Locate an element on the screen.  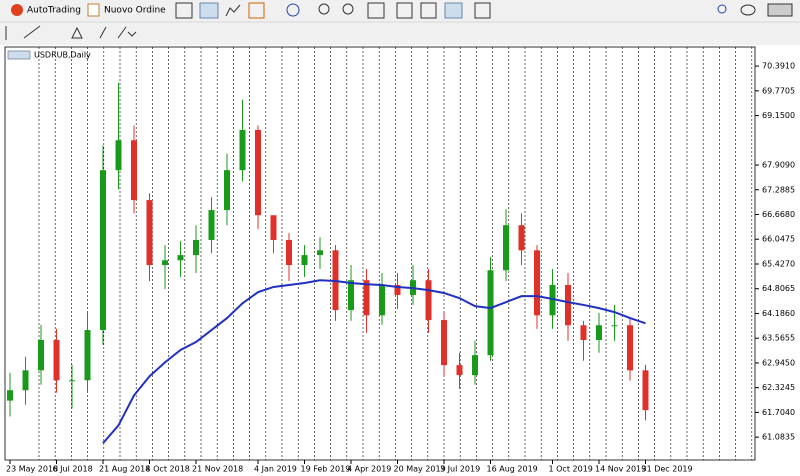
x-tick-label: 14 Nov 2019 is located at coordinates (620, 469).